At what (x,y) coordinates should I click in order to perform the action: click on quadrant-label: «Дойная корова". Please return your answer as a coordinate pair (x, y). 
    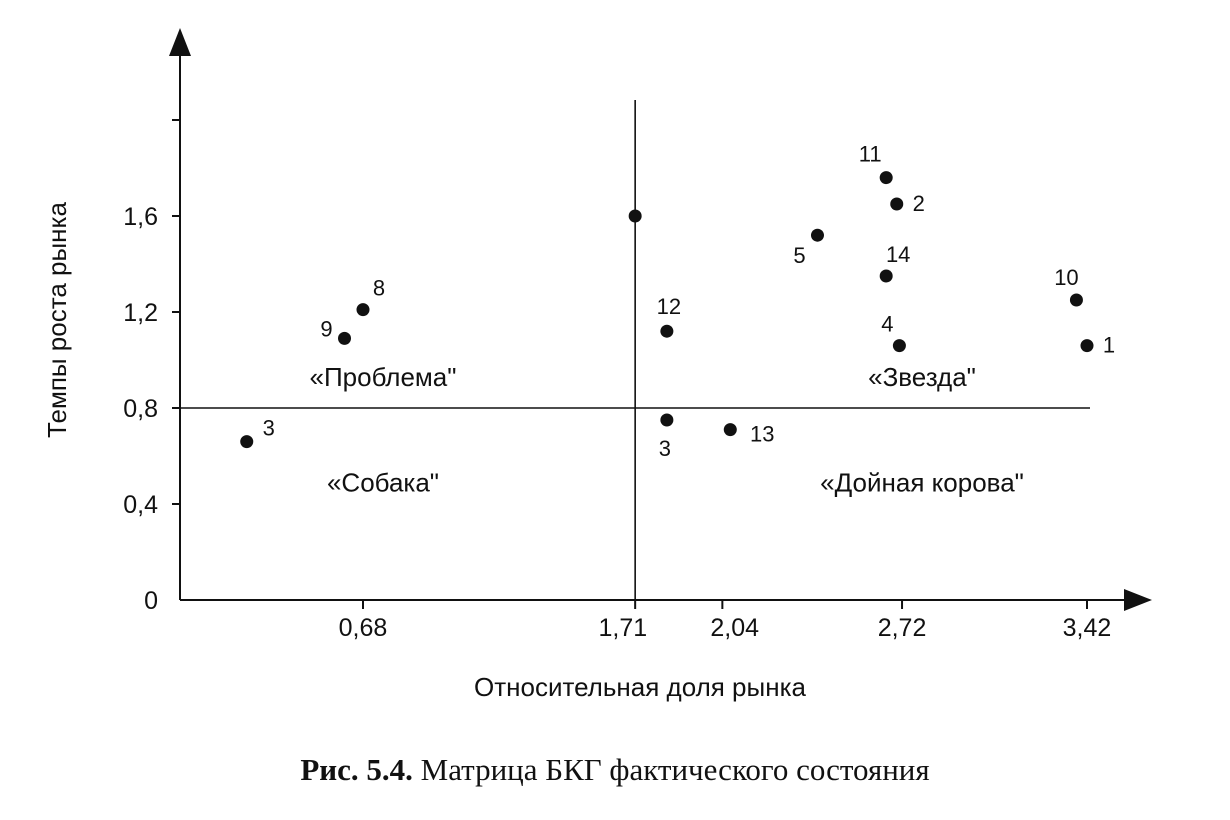
    Looking at the image, I should click on (922, 482).